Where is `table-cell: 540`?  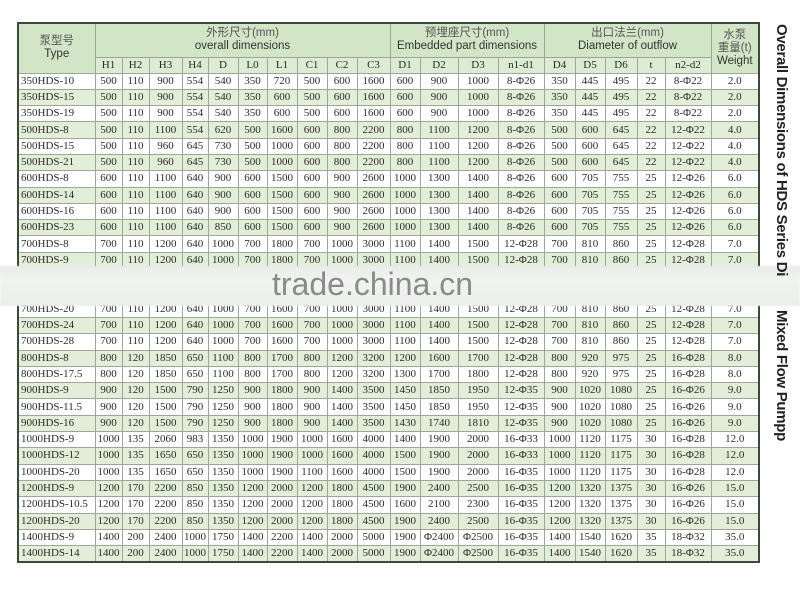
table-cell: 540 is located at coordinates (223, 114).